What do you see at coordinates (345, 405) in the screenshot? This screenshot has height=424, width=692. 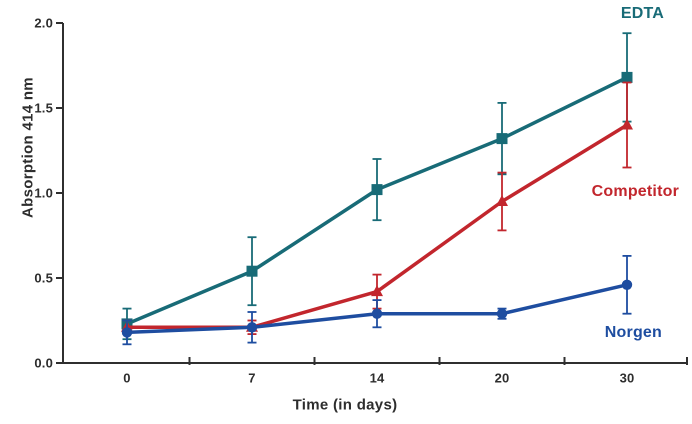 I see `x-axis-title: Time (in days)` at bounding box center [345, 405].